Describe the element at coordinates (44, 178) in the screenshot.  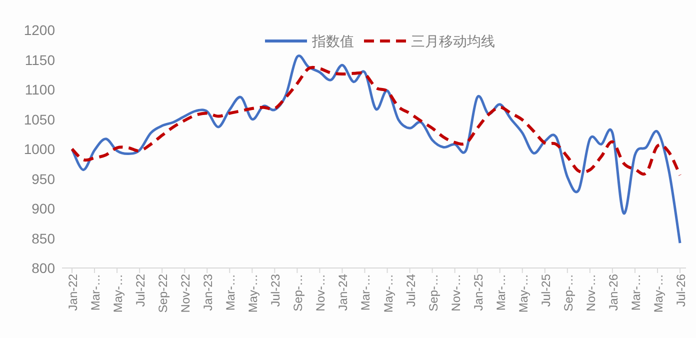
I see `y-tick-label: 950` at that location.